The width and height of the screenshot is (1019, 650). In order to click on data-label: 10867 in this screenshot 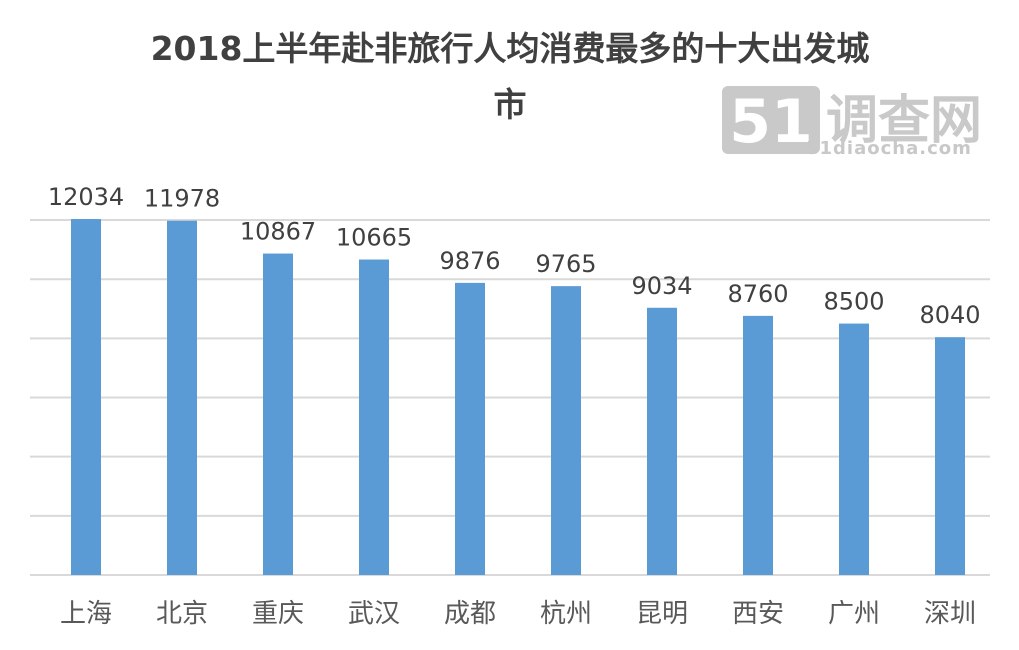, I will do `click(278, 232)`.